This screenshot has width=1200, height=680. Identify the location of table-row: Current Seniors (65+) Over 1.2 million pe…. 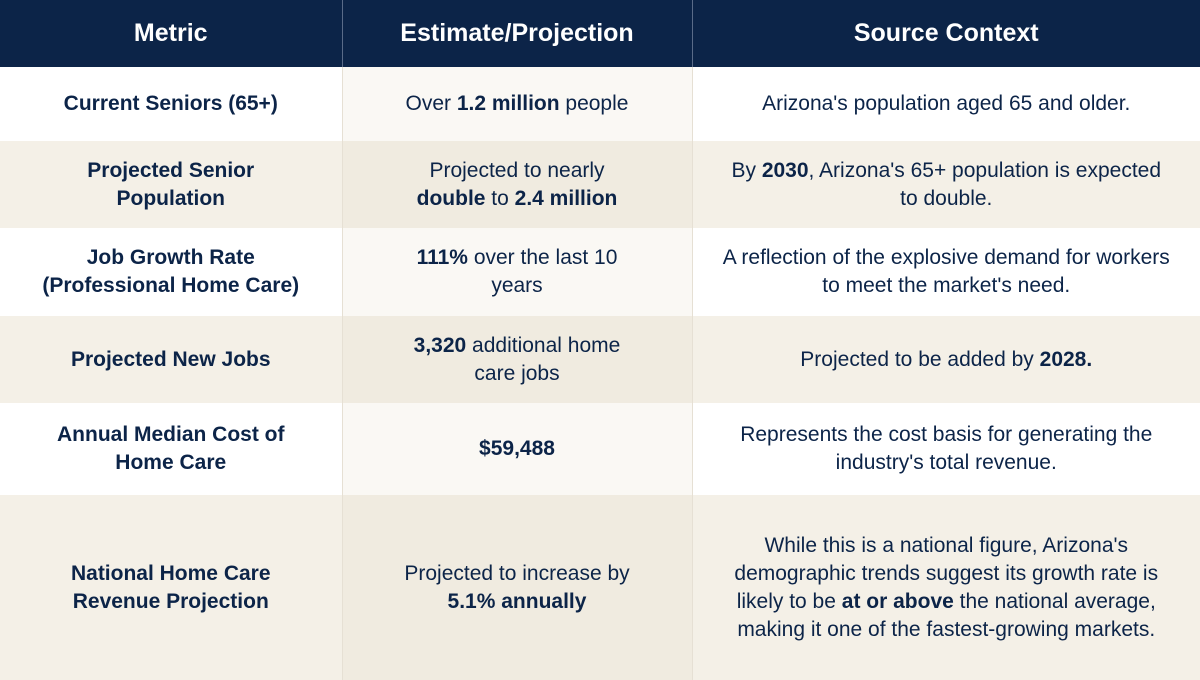
(600, 104).